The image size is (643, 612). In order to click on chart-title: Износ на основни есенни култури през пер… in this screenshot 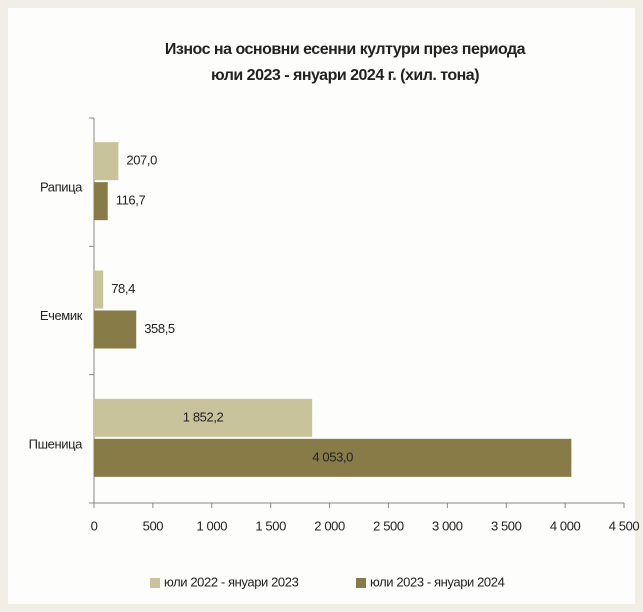, I will do `click(345, 49)`.